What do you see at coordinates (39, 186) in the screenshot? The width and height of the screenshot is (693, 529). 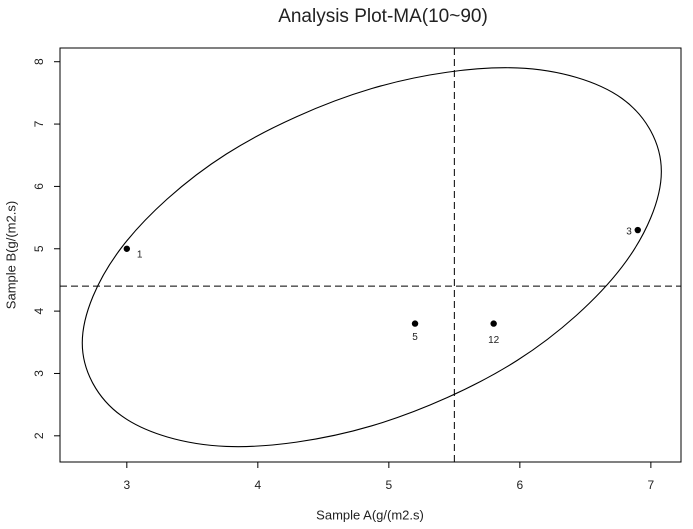 I see `y-tick-label: 6` at bounding box center [39, 186].